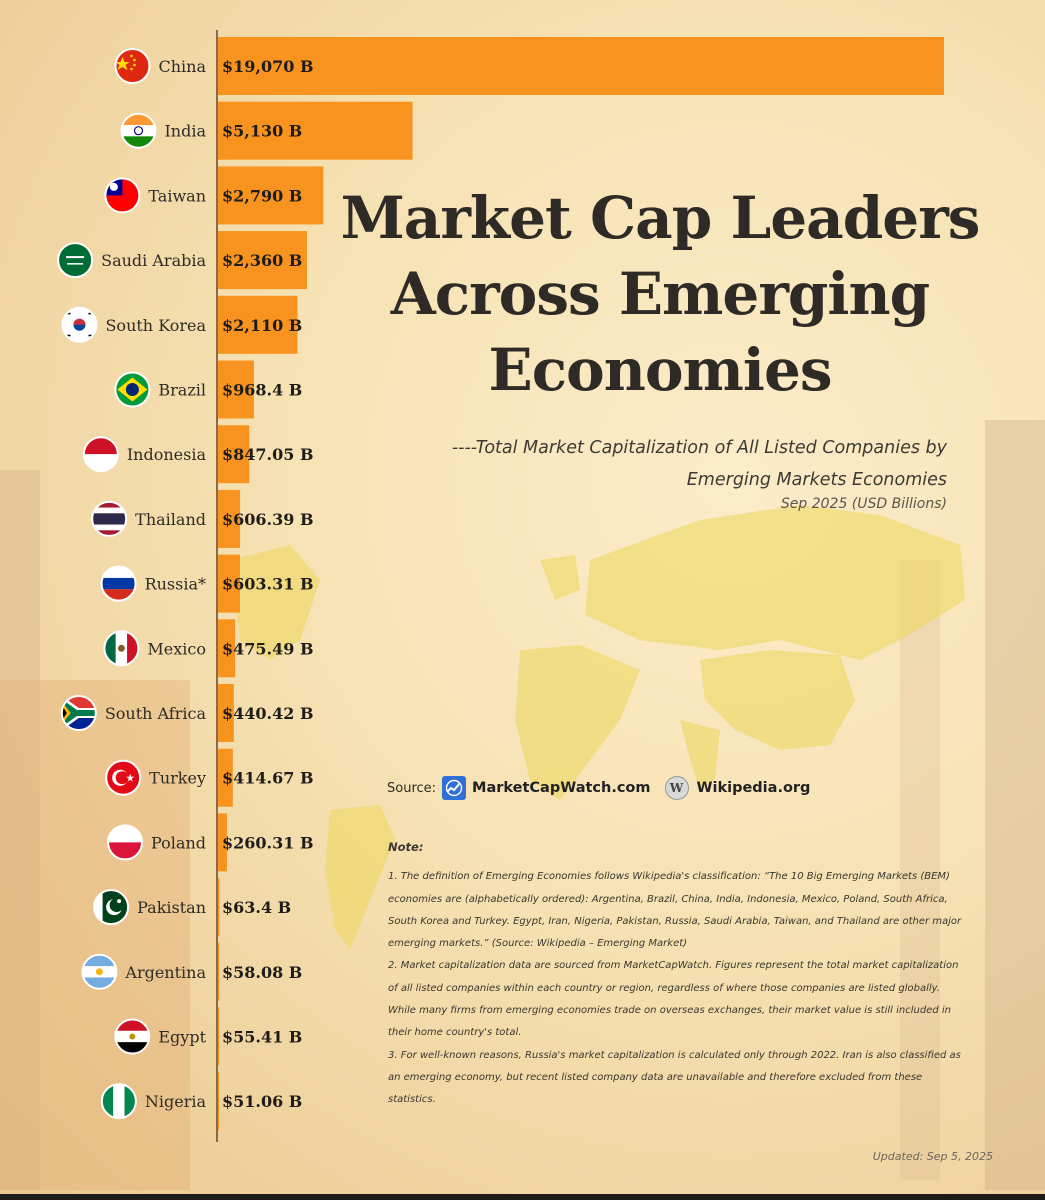 This screenshot has height=1200, width=1045. Describe the element at coordinates (218, 1036) in the screenshot. I see `bar-egypt` at that location.